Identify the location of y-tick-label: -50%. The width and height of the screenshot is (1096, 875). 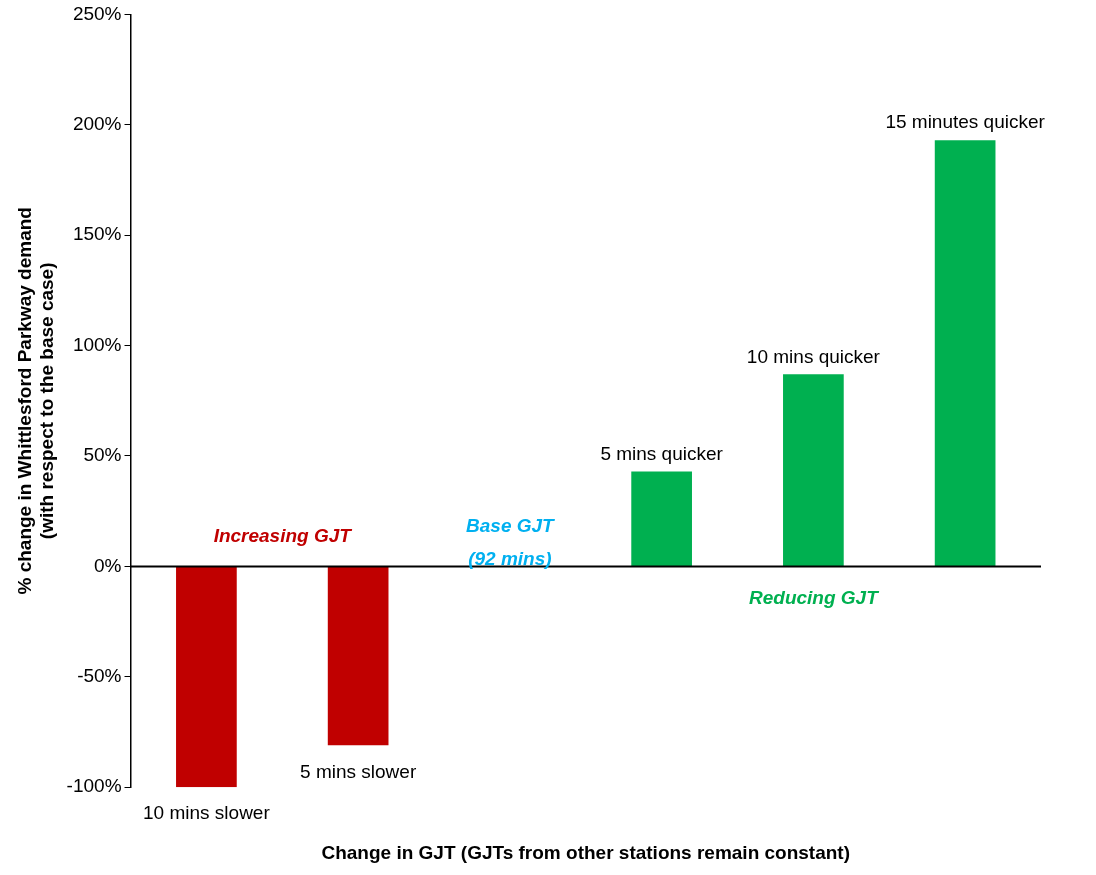
(99, 676).